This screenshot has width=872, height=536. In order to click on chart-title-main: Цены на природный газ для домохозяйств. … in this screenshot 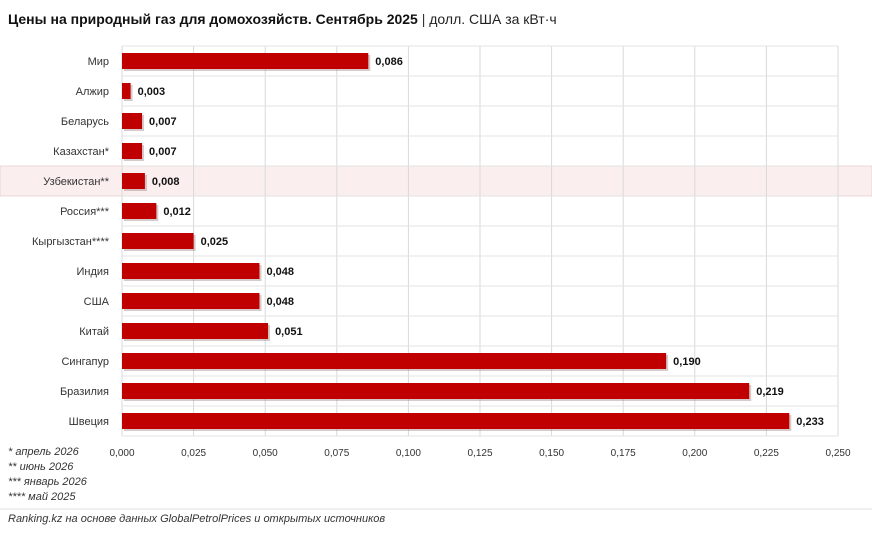, I will do `click(213, 19)`.